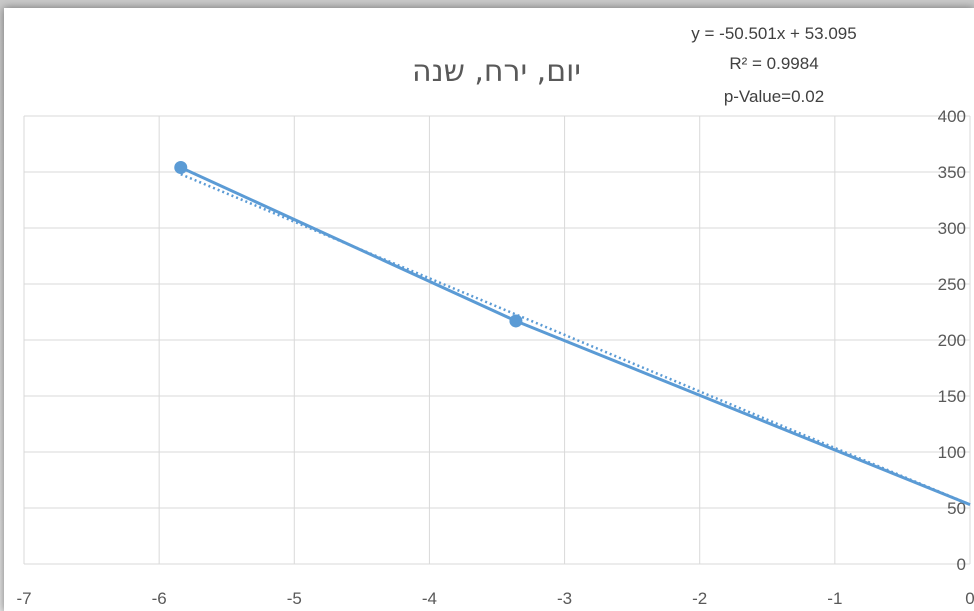 The height and width of the screenshot is (611, 974). What do you see at coordinates (952, 228) in the screenshot?
I see `y-tick-label-6: 300` at bounding box center [952, 228].